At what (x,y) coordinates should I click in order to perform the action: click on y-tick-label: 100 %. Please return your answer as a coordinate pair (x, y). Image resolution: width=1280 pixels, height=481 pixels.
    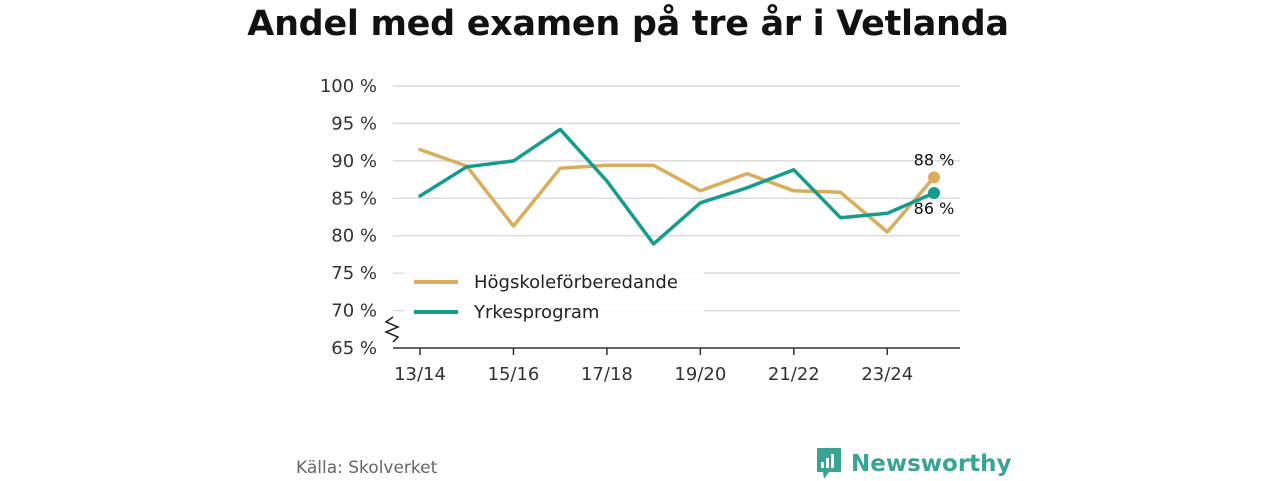
    Looking at the image, I should click on (348, 86).